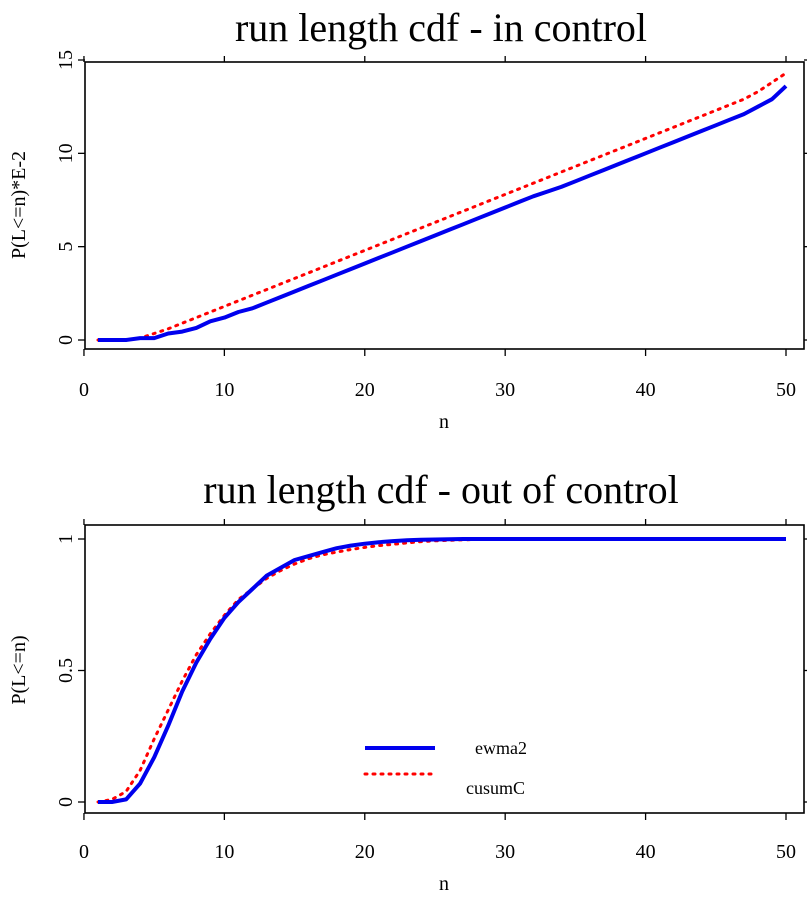  What do you see at coordinates (66, 247) in the screenshot?
I see `y-tick-label: 5` at bounding box center [66, 247].